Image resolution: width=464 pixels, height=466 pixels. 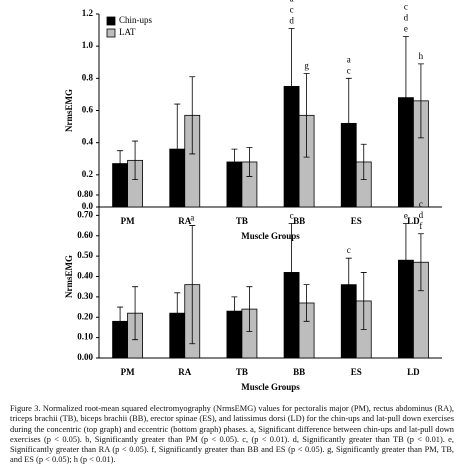 What do you see at coordinates (85, 194) in the screenshot?
I see `y-tick-label: 0.80` at bounding box center [85, 194].